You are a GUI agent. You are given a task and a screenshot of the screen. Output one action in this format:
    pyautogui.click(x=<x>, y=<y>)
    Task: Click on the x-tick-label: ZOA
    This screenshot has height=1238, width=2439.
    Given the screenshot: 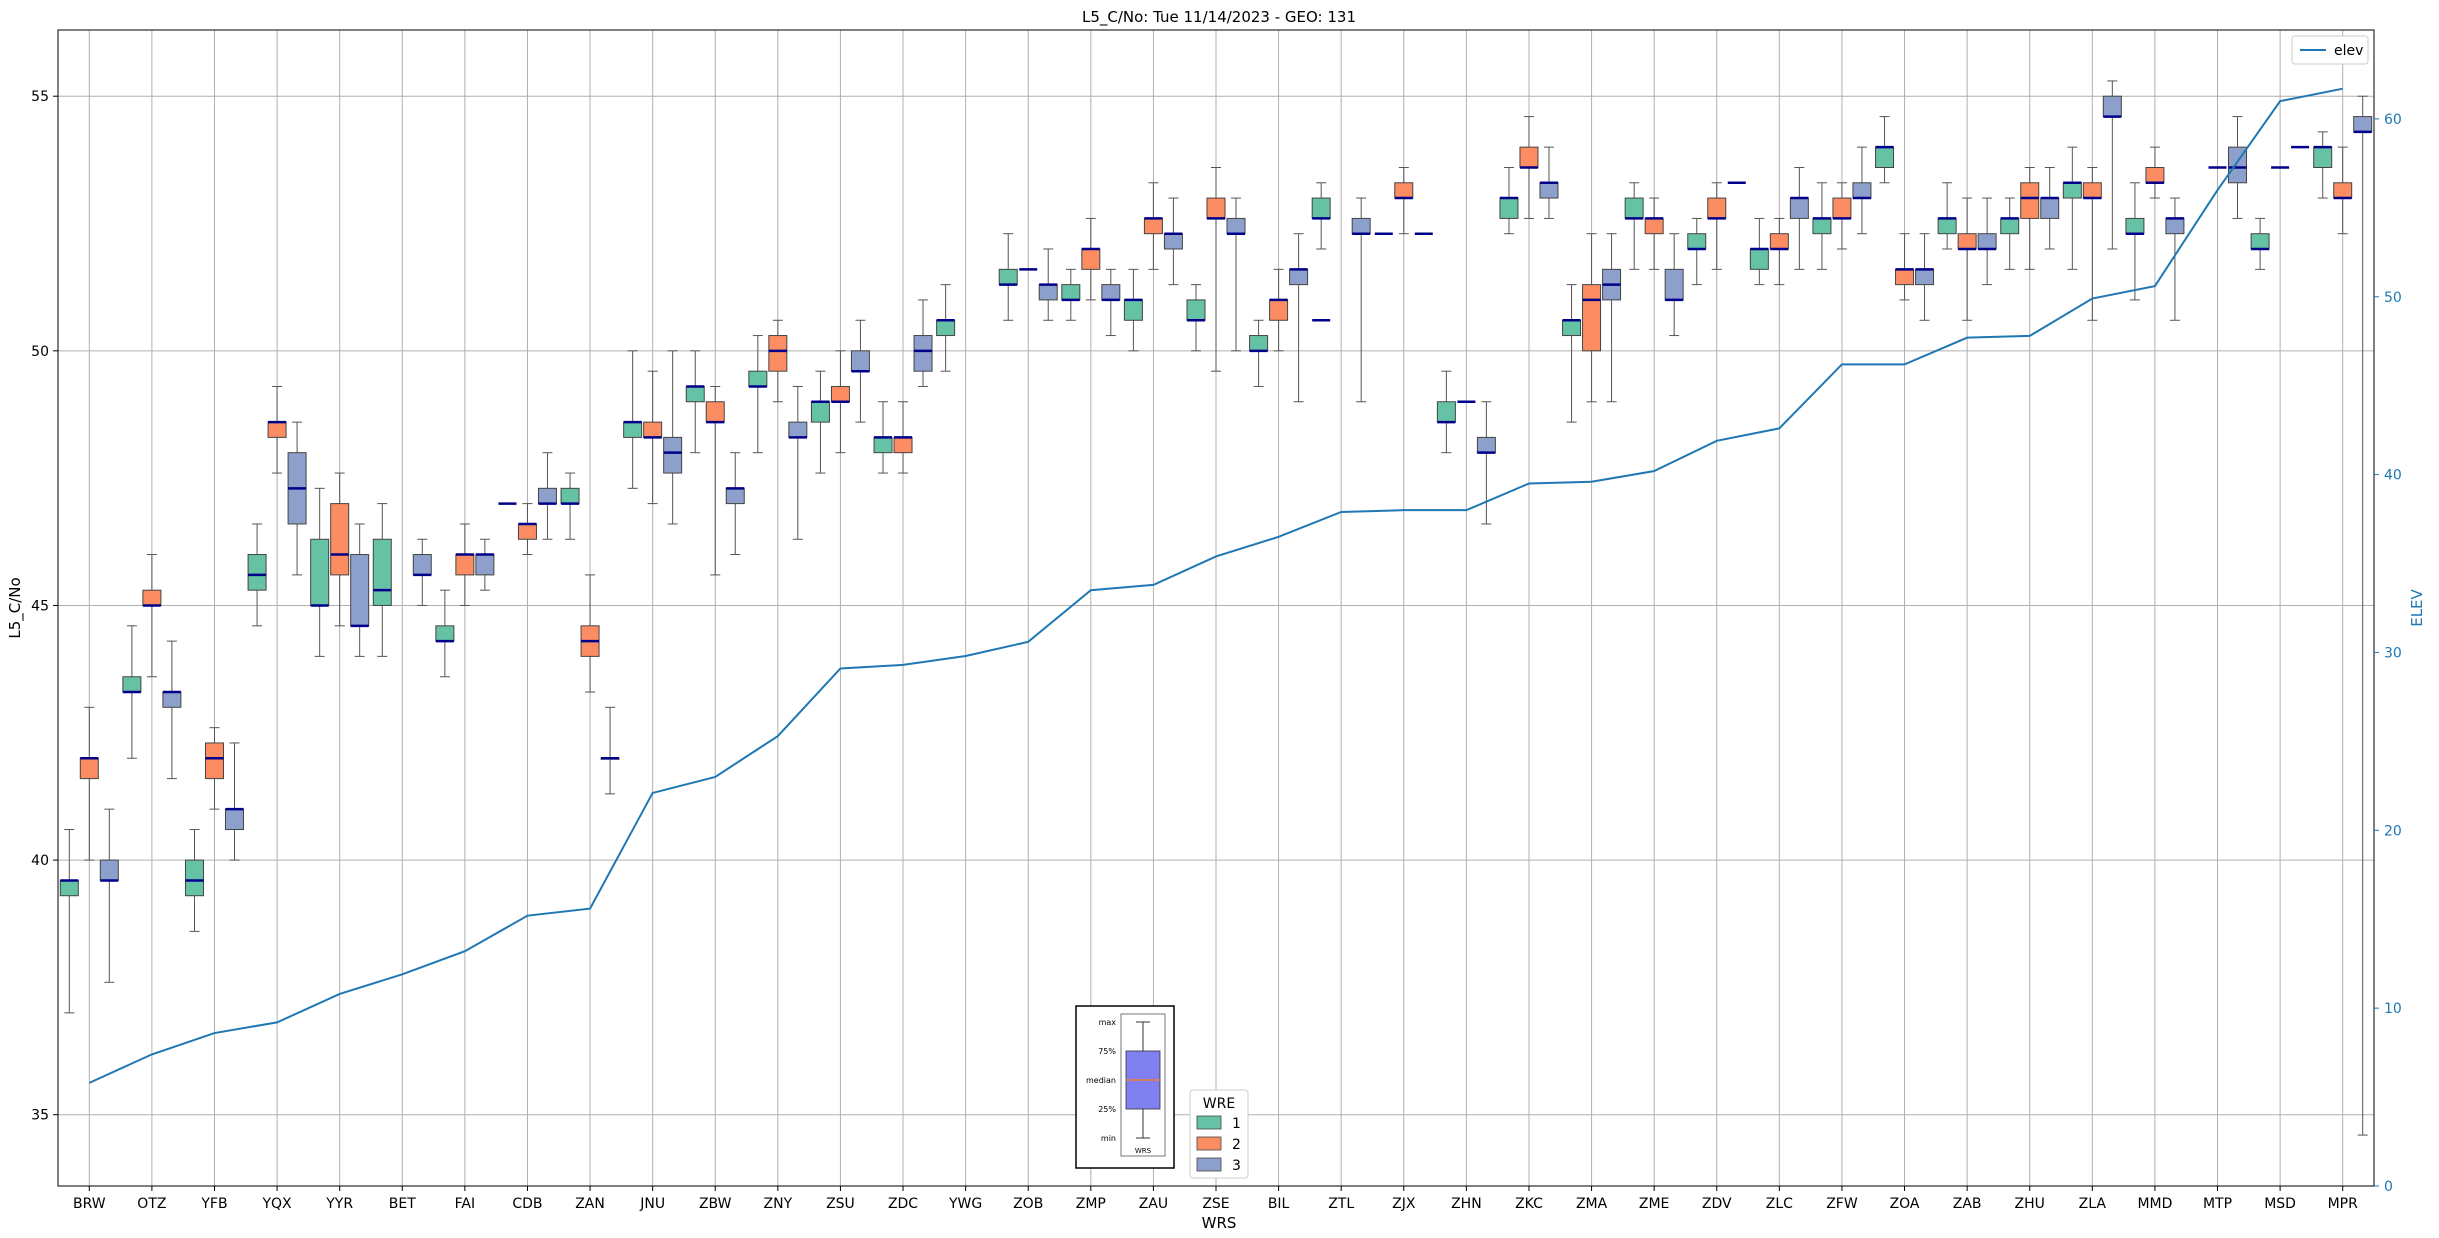 What is the action you would take?
    pyautogui.click(x=1905, y=1204)
    